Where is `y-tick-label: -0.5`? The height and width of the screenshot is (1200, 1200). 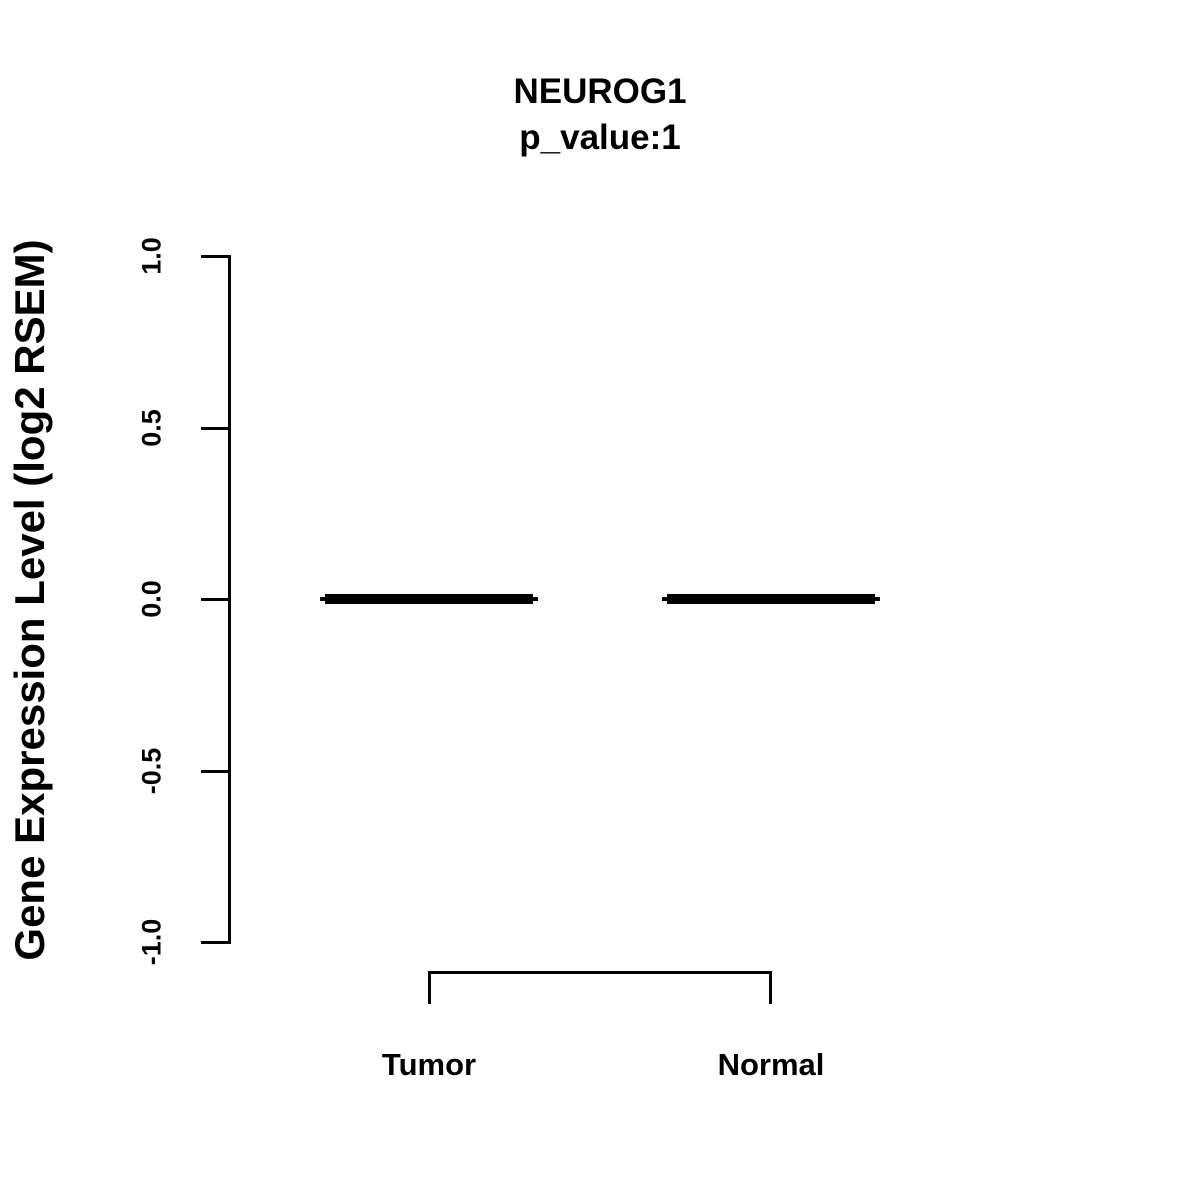 y-tick-label: -0.5 is located at coordinates (151, 770).